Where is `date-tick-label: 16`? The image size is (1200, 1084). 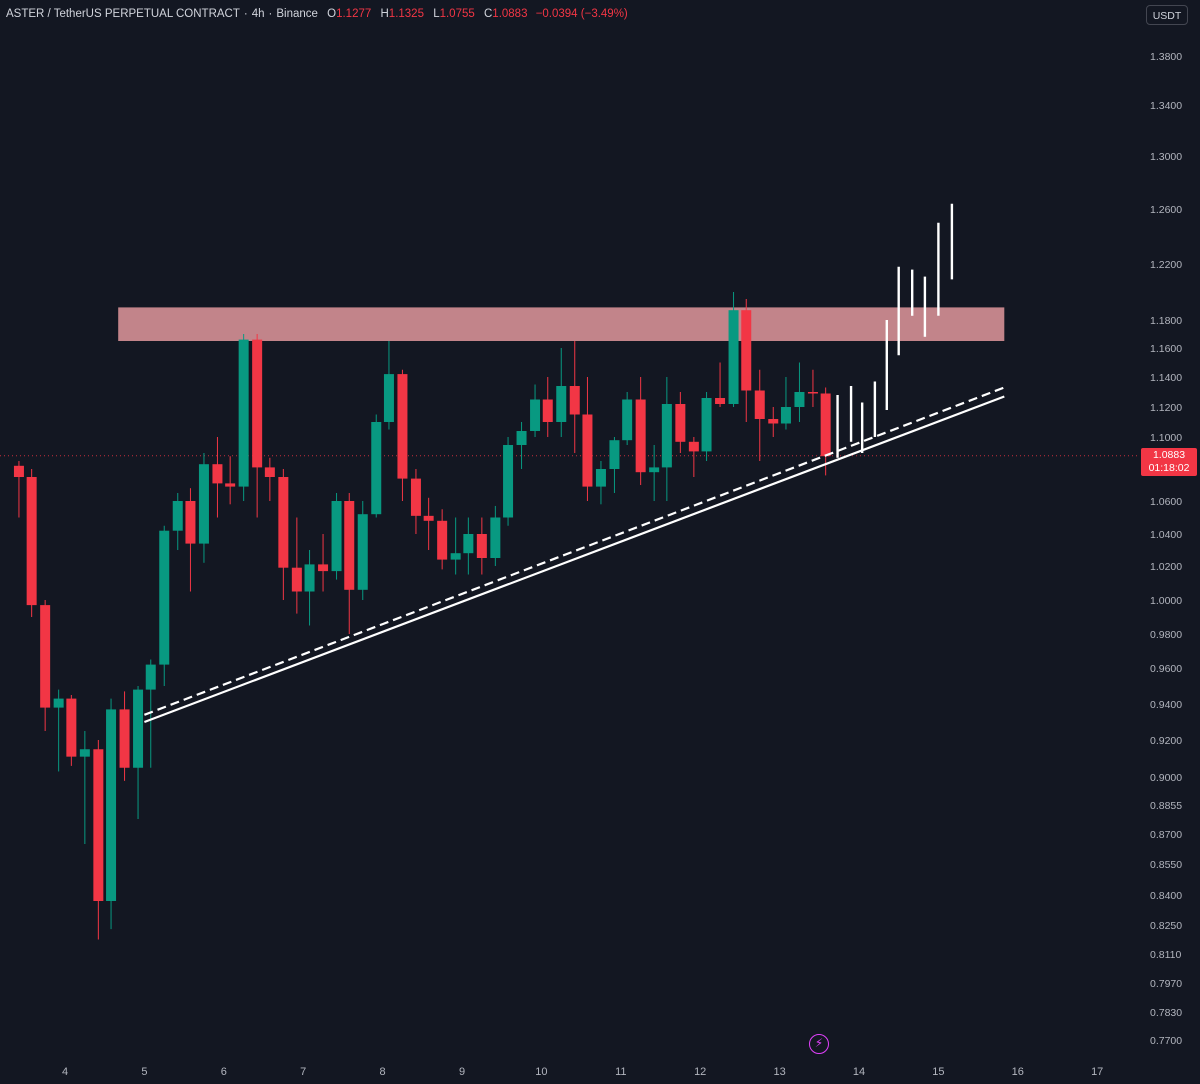
date-tick-label: 16 is located at coordinates (1018, 1072).